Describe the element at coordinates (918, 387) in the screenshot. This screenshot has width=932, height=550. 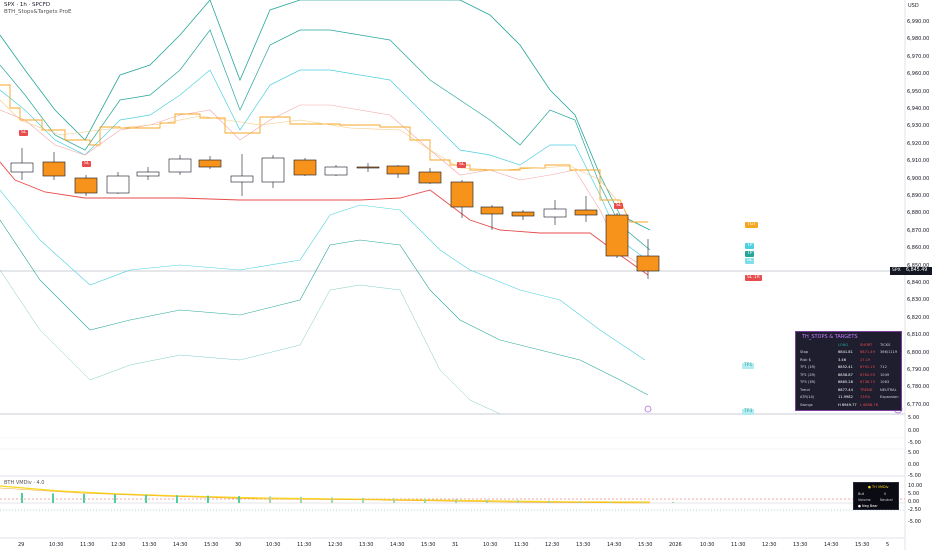
I see `price-tick-label: 6,780.00` at that location.